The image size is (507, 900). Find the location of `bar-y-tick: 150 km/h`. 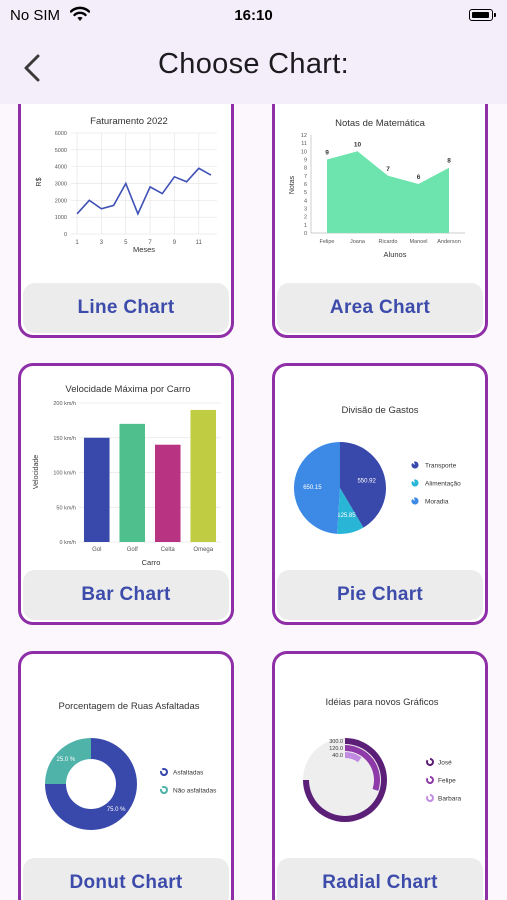

bar-y-tick: 150 km/h is located at coordinates (64, 439).